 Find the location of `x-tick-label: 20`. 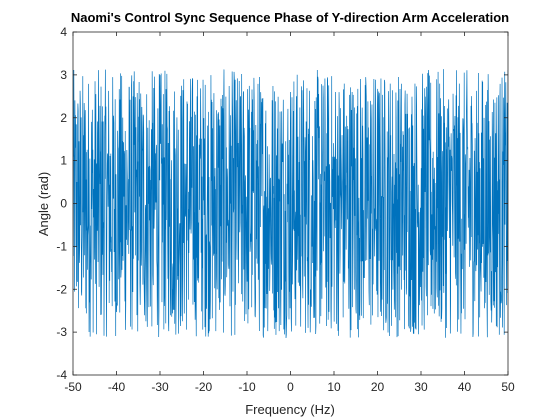

x-tick-label: 20 is located at coordinates (378, 387).